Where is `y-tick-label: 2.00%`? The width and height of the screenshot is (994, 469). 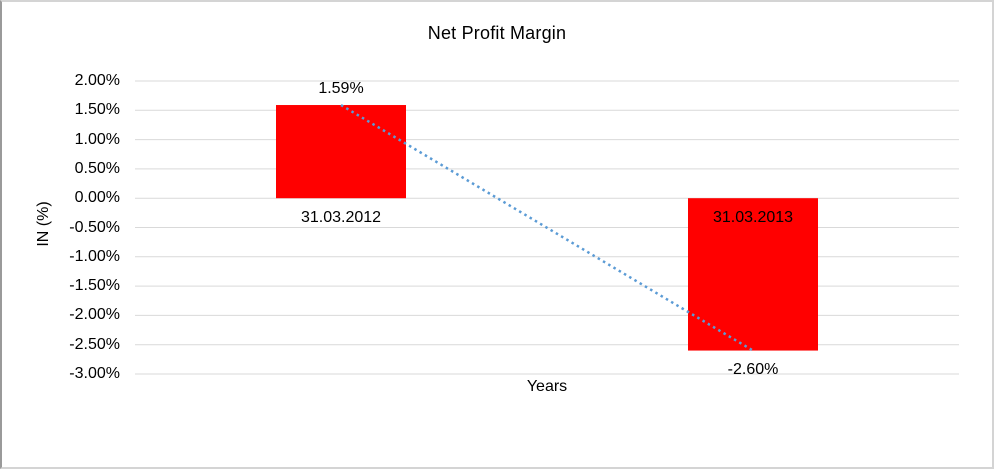
y-tick-label: 2.00% is located at coordinates (97, 80).